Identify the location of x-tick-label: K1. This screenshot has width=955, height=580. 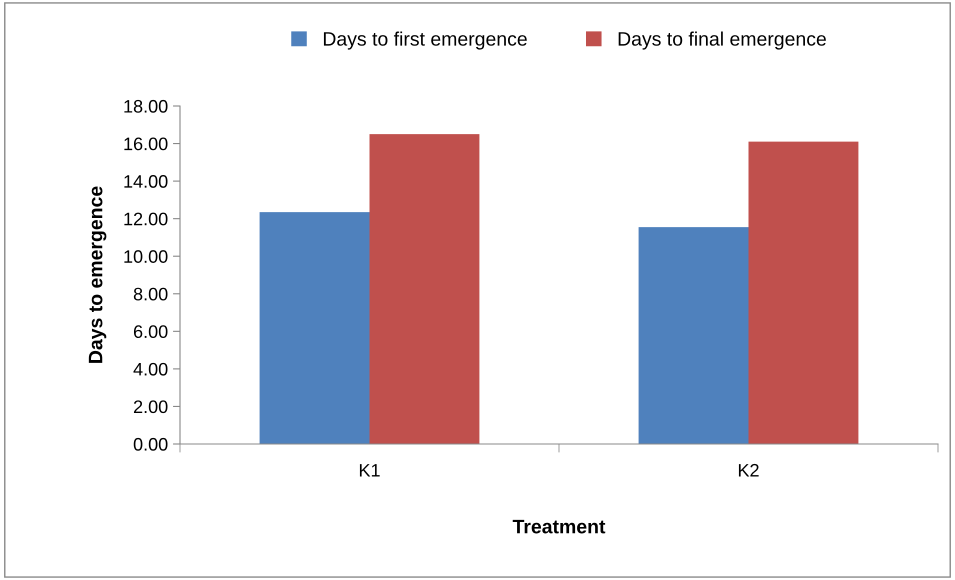
(370, 470).